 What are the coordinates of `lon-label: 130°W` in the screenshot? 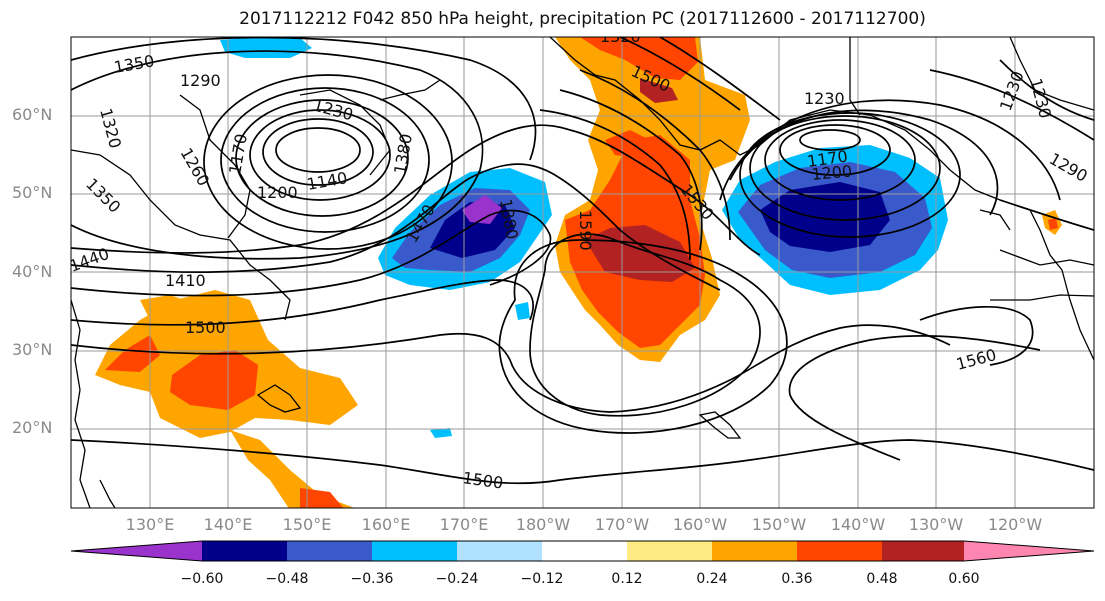 It's located at (936, 524).